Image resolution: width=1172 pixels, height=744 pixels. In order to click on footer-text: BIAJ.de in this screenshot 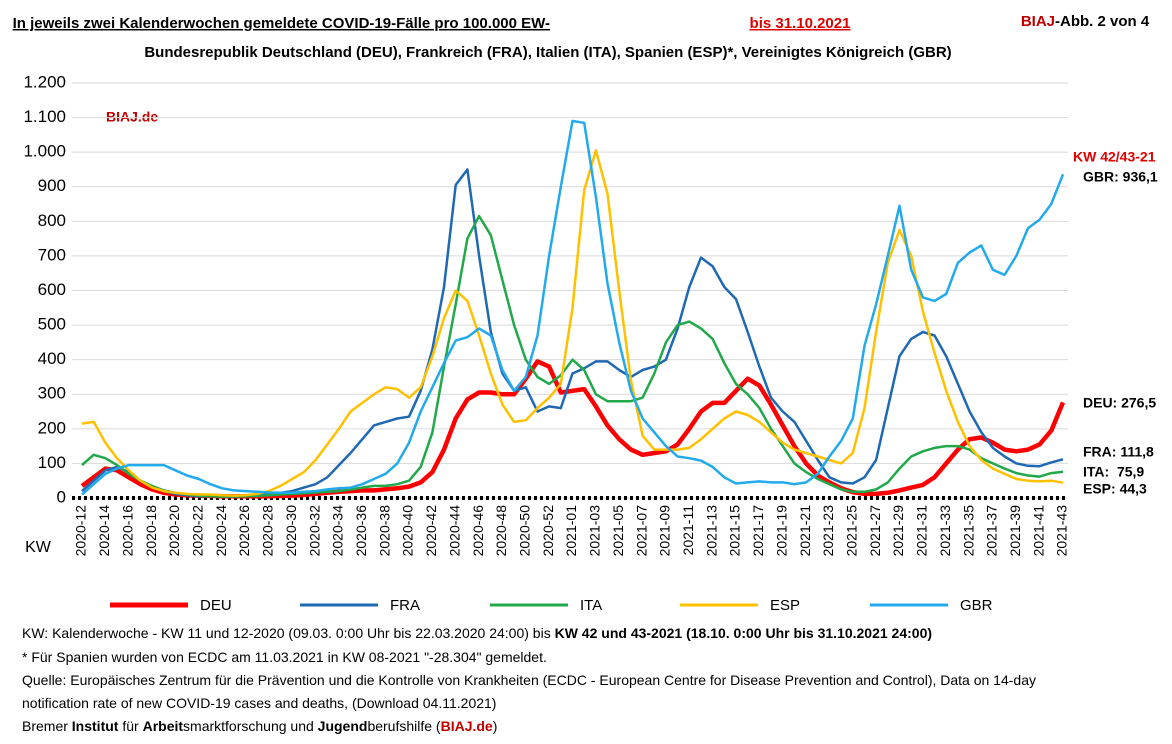, I will do `click(466, 726)`.